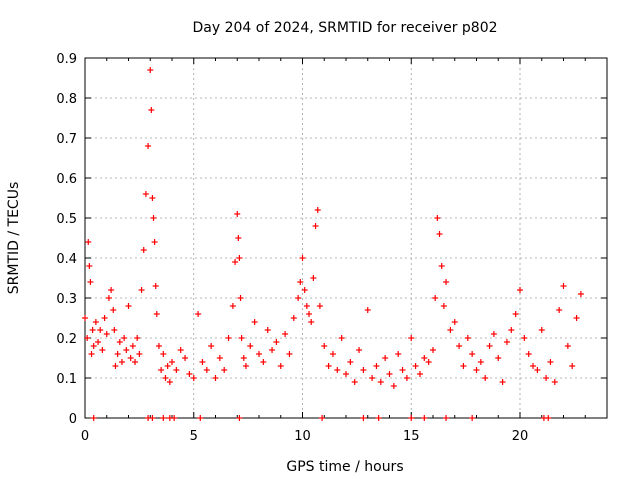 The image size is (640, 480). I want to click on y-tick-label: 0.4, so click(66, 259).